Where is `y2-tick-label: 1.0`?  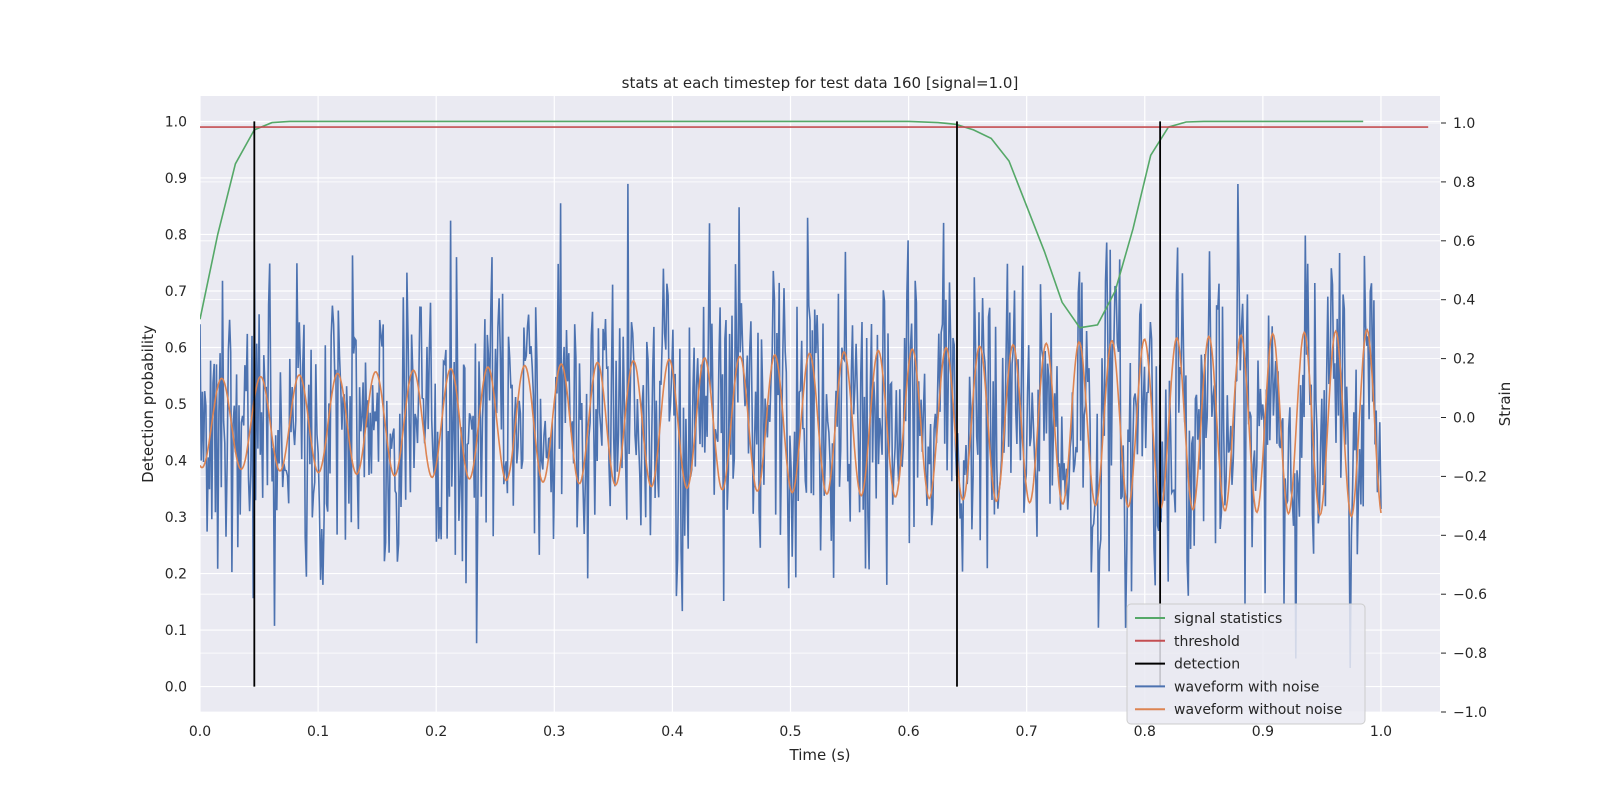
y2-tick-label: 1.0 is located at coordinates (1464, 124).